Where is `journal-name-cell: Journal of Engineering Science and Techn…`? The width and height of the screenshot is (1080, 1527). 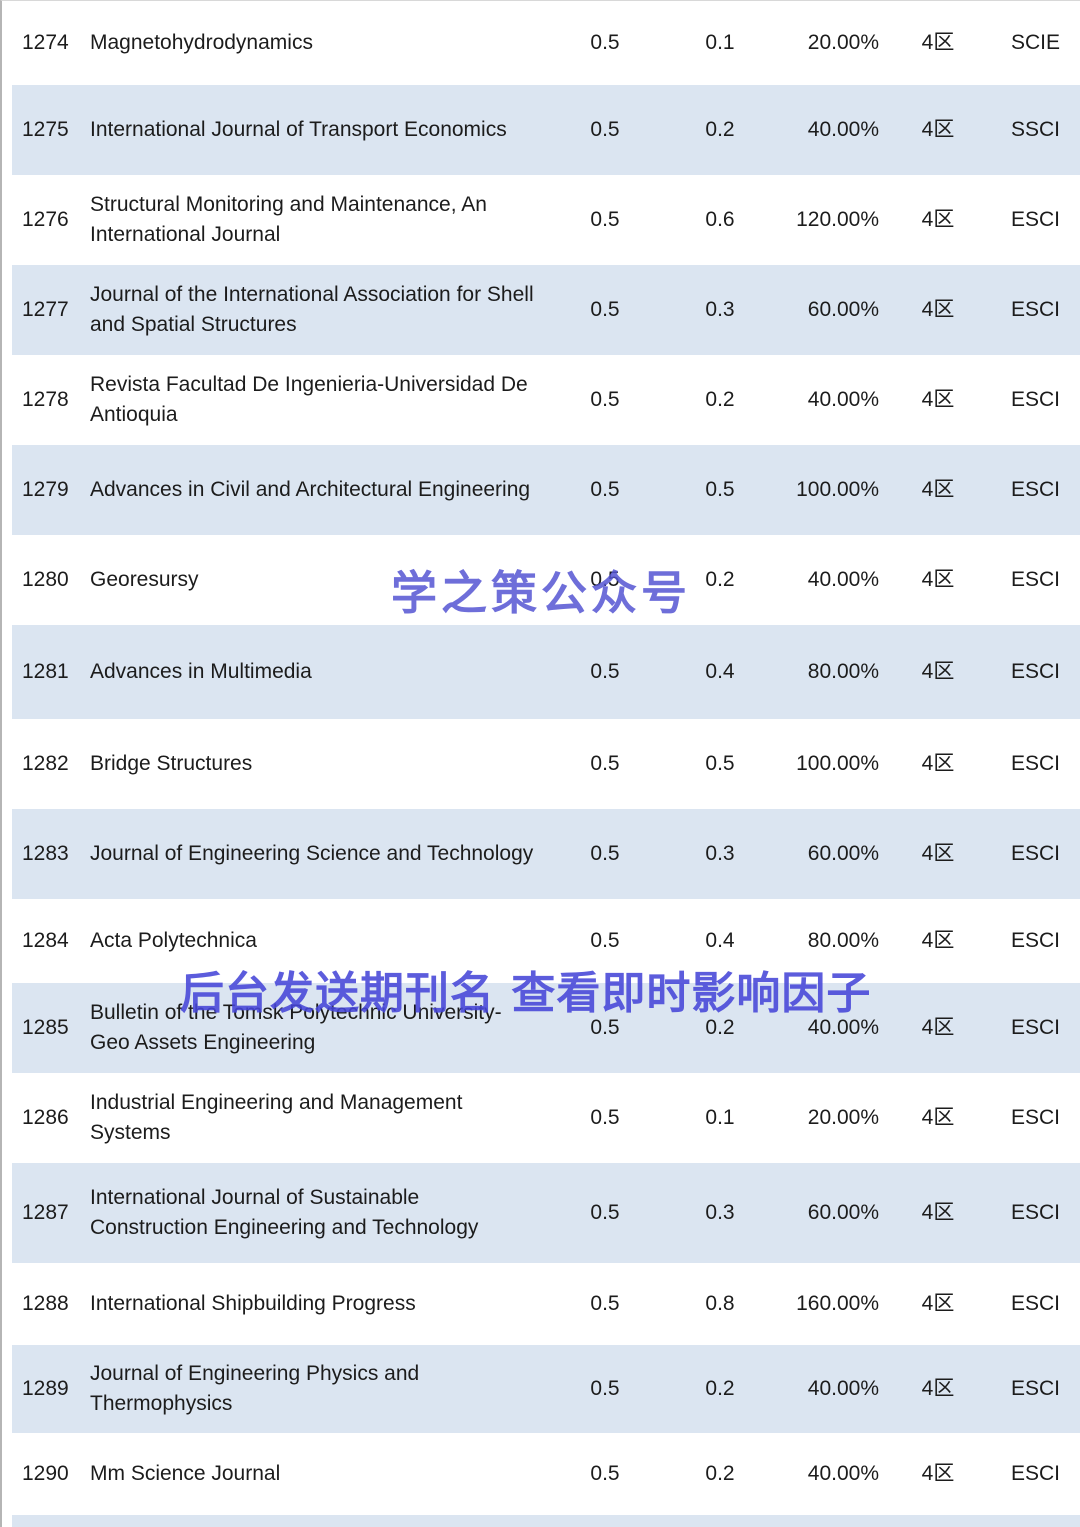
journal-name-cell: Journal of Engineering Science and Techn… is located at coordinates (312, 854).